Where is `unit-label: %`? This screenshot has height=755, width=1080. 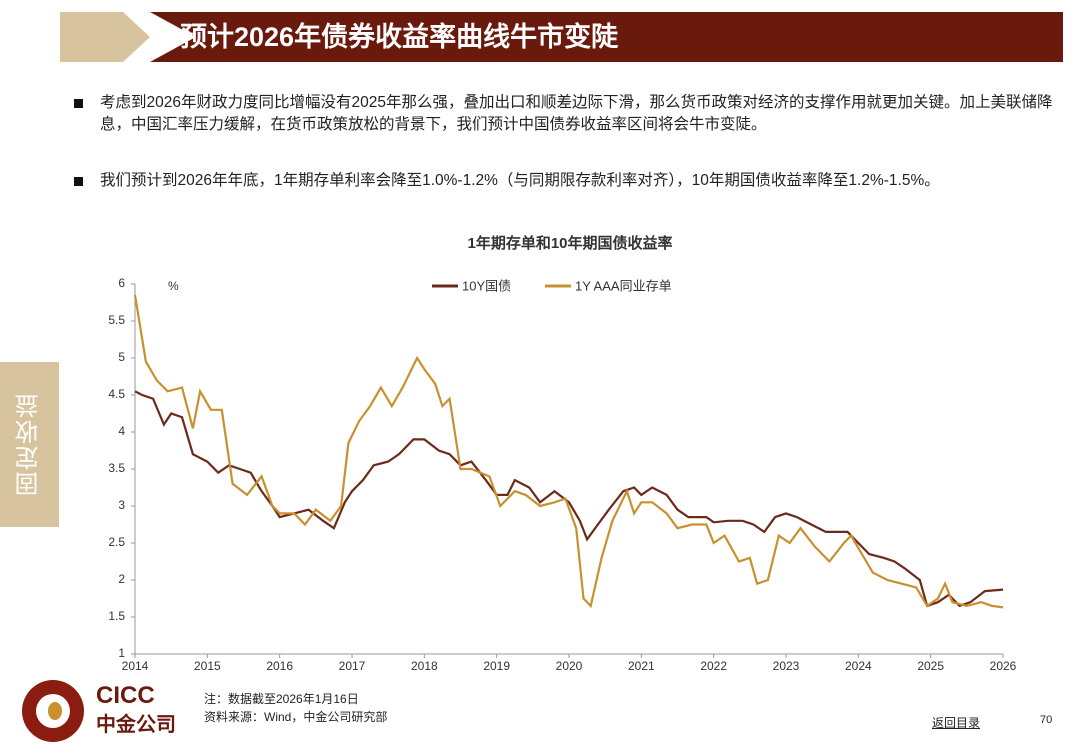 unit-label: % is located at coordinates (173, 286).